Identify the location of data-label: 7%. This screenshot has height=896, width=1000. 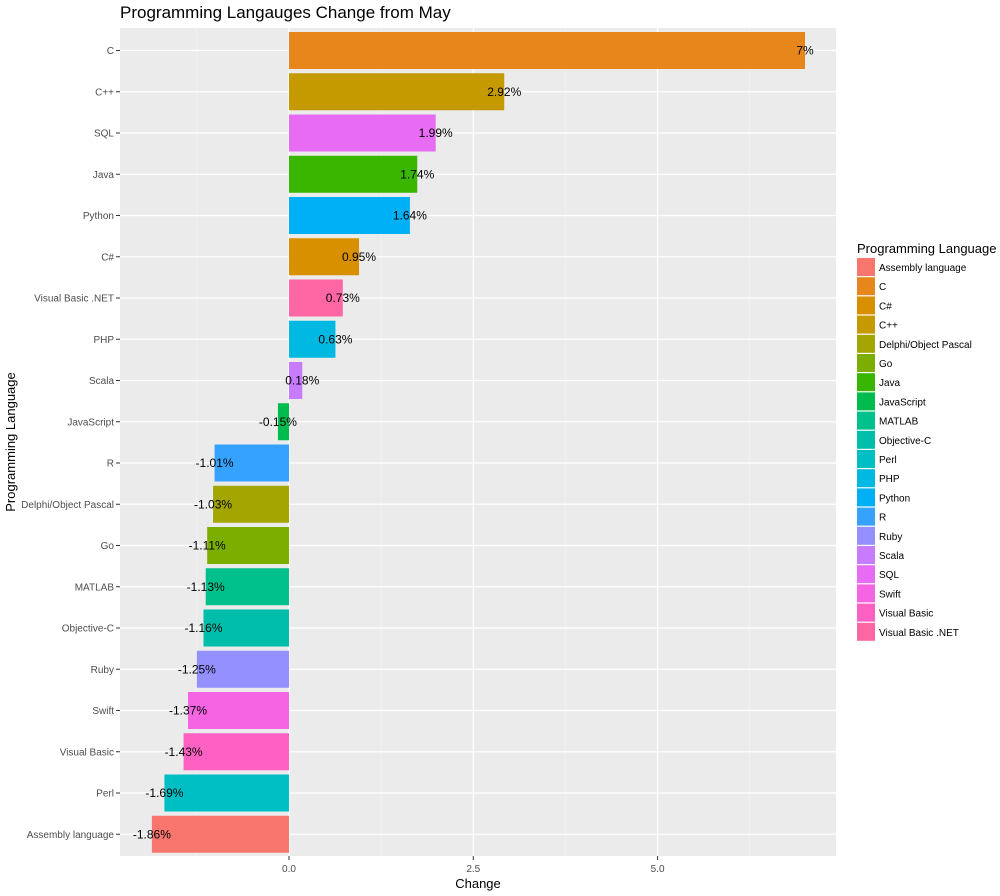
(805, 51).